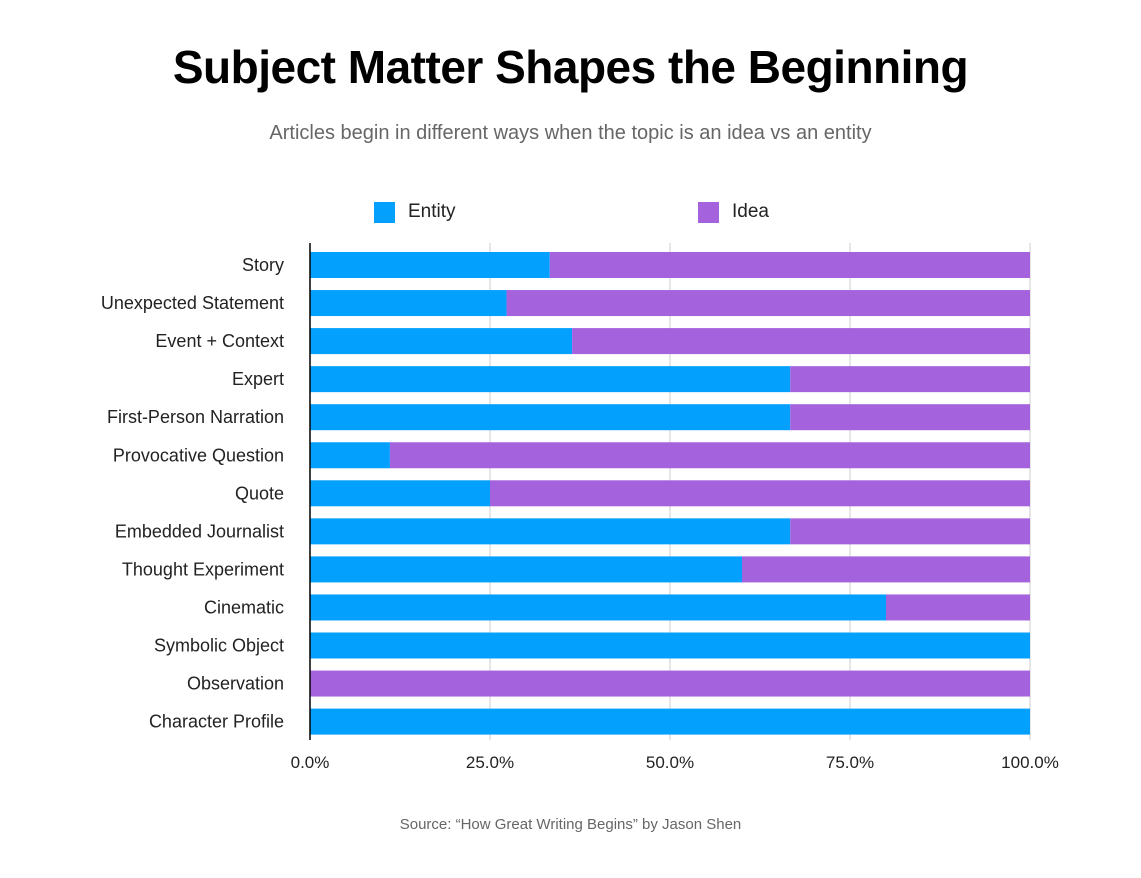 The height and width of the screenshot is (878, 1141). Describe the element at coordinates (1030, 762) in the screenshot. I see `x-tick-label: 100.0%` at that location.